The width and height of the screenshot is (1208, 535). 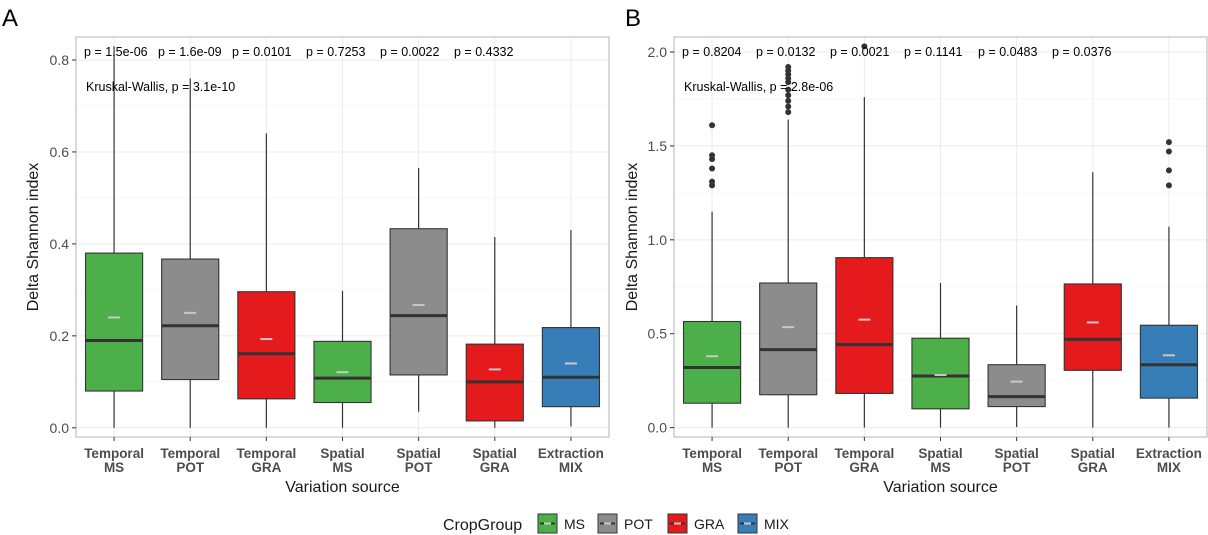 I want to click on p-value-label: p = 1.5e-06, so click(x=116, y=52).